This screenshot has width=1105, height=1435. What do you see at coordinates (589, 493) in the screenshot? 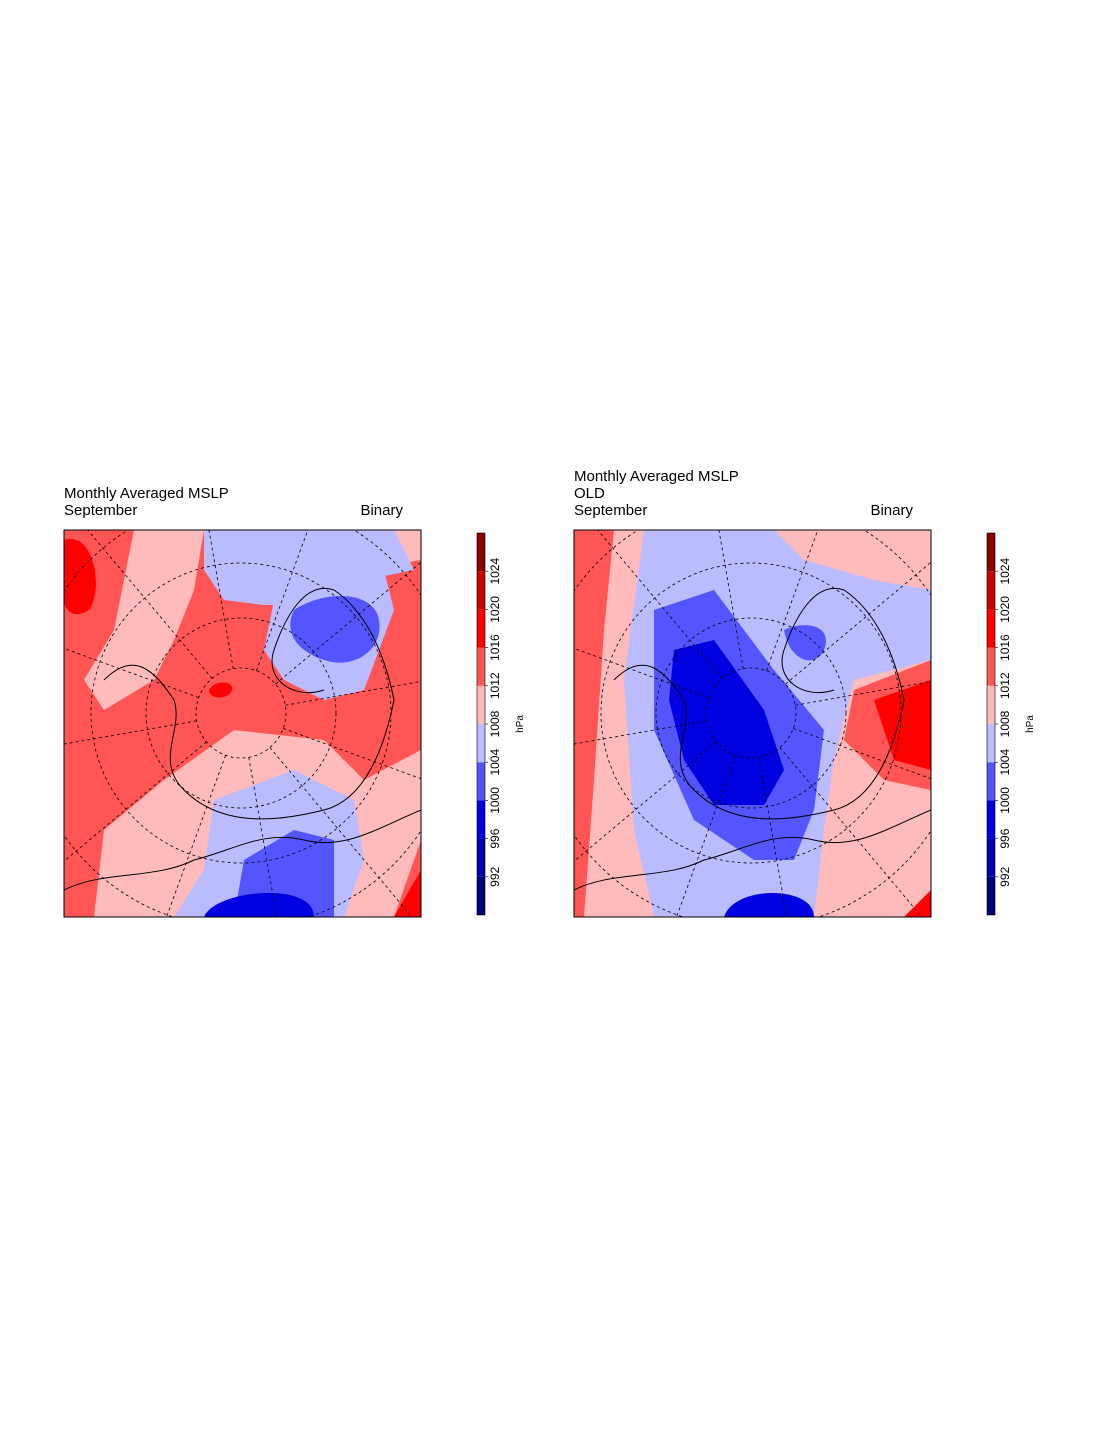
I see `panel-title: OLD` at bounding box center [589, 493].